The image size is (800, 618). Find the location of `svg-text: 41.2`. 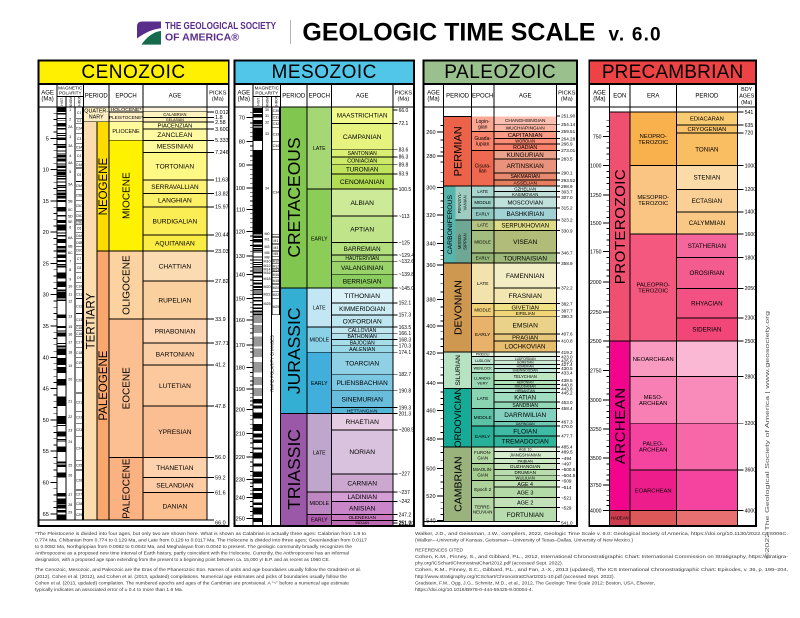

svg-text: 41.2 is located at coordinates (220, 366).